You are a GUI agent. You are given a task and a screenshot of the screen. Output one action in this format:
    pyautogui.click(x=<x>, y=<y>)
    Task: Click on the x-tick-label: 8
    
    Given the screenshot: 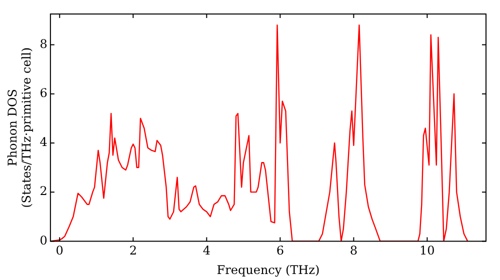 What is the action you would take?
    pyautogui.click(x=354, y=251)
    